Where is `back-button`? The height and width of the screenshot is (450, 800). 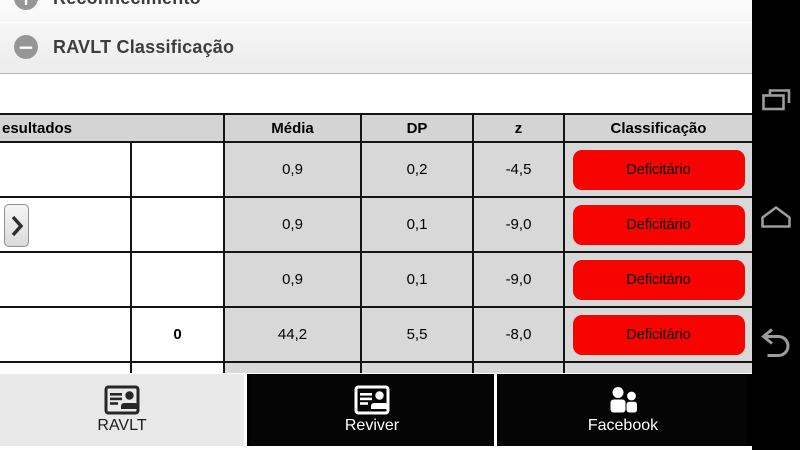 back-button is located at coordinates (776, 346).